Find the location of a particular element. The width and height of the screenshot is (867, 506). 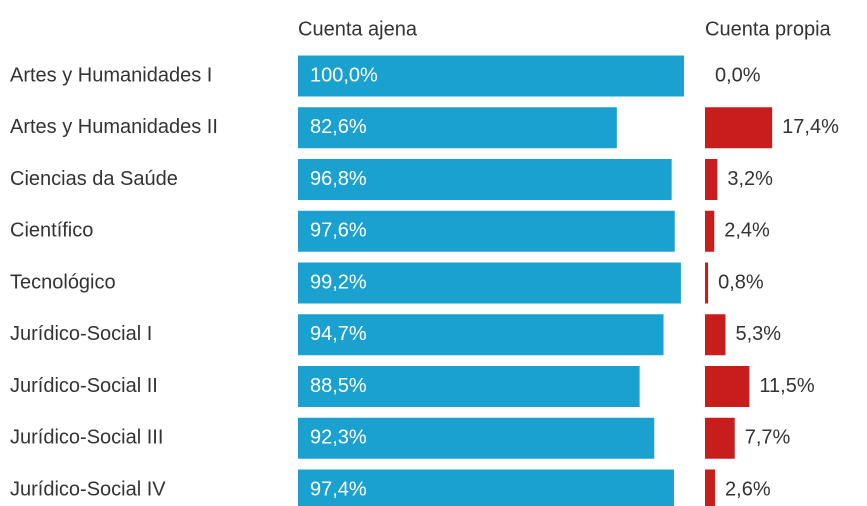

value-label: 97,4% is located at coordinates (338, 489).